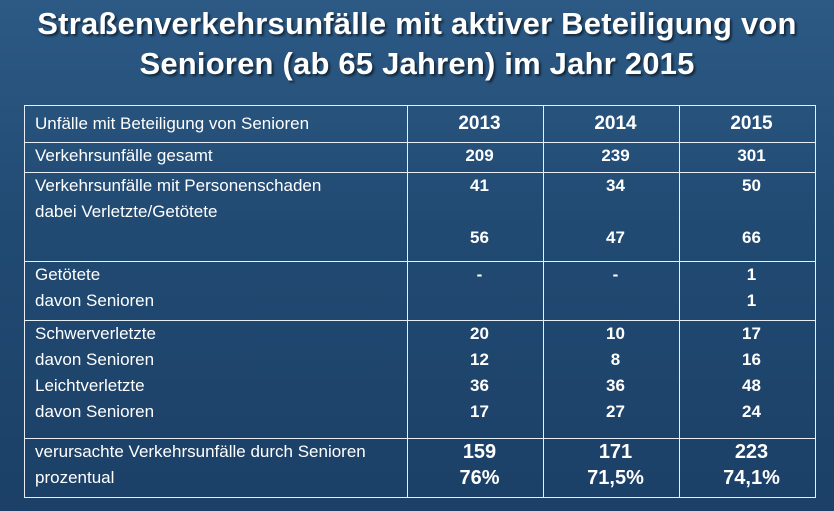 This screenshot has height=511, width=834. I want to click on value: 34, so click(615, 186).